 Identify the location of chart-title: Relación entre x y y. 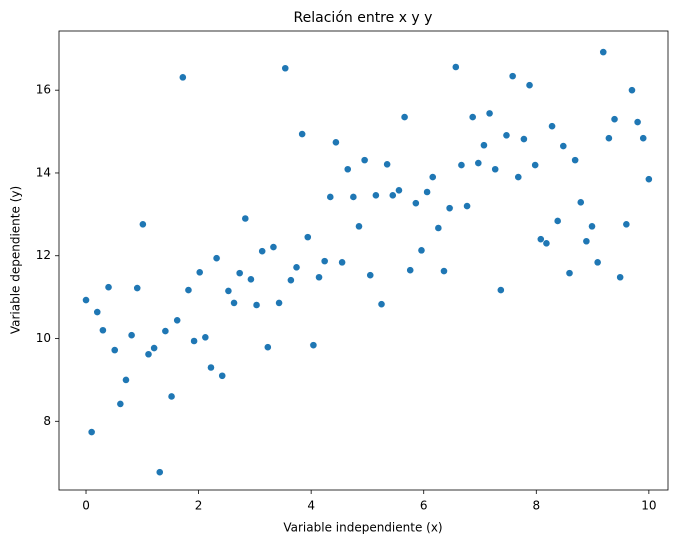
(363, 18).